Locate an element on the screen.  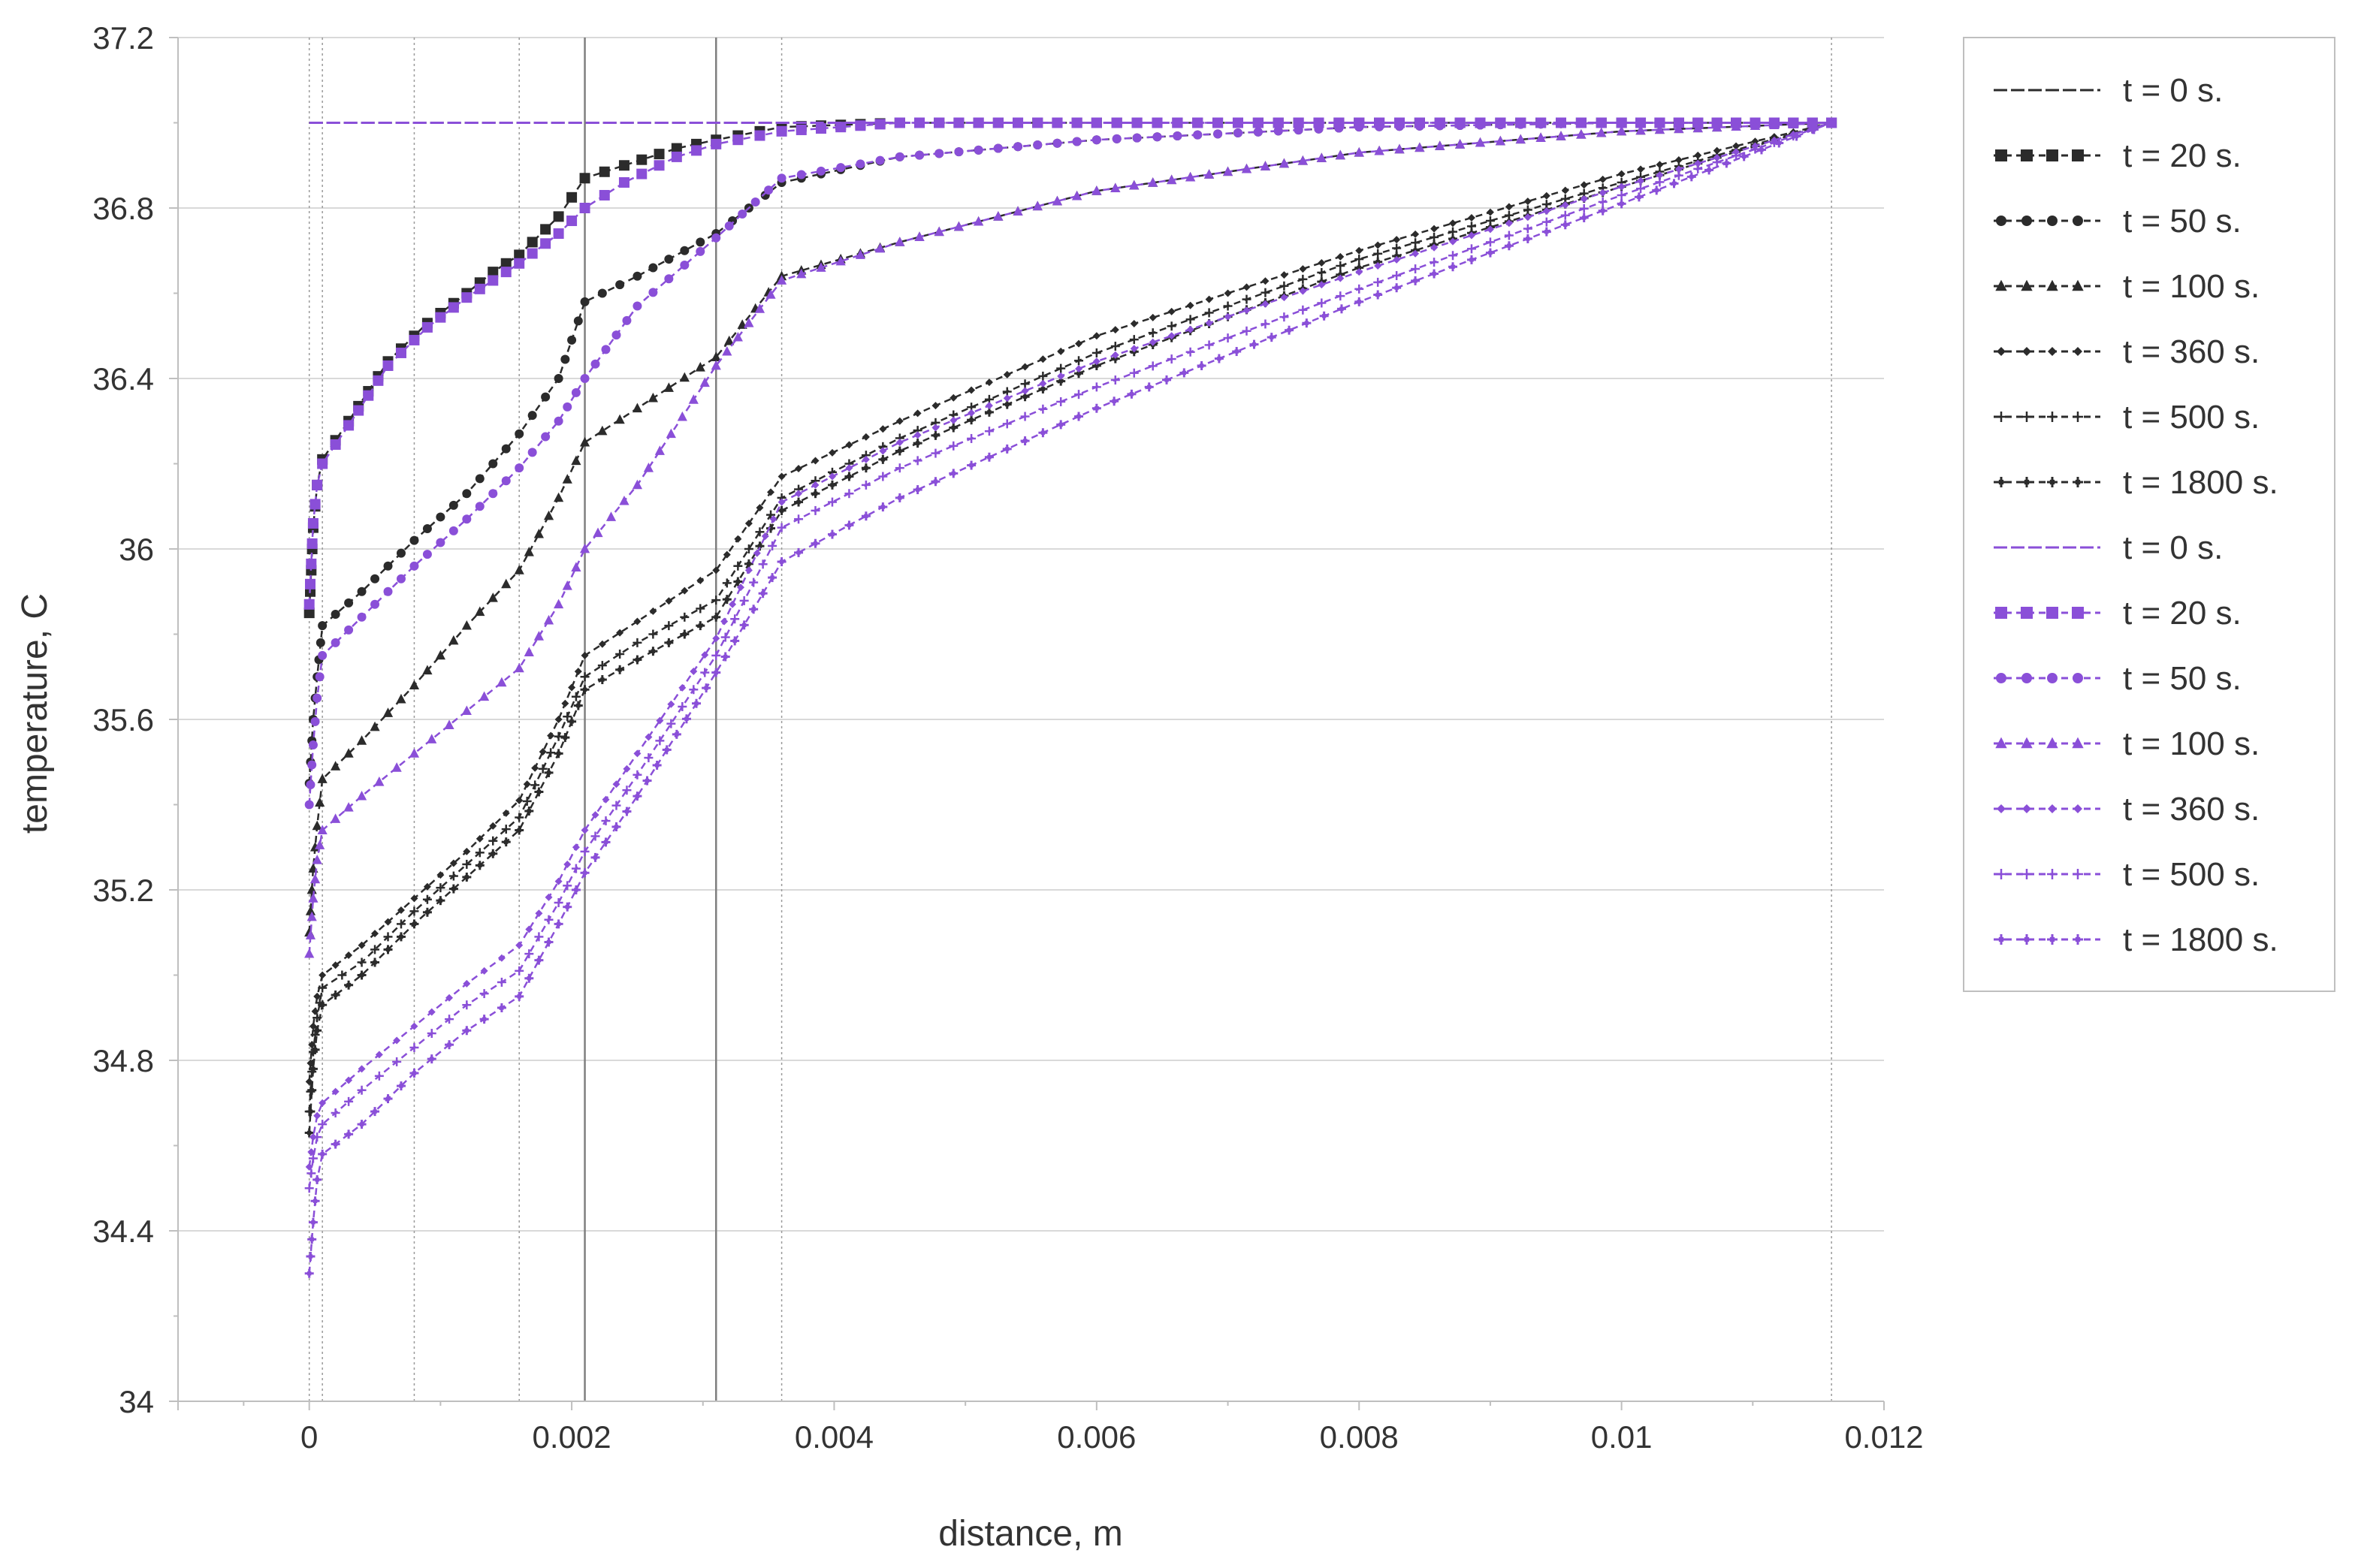
y-axis-title: temperature, C is located at coordinates (35, 713).